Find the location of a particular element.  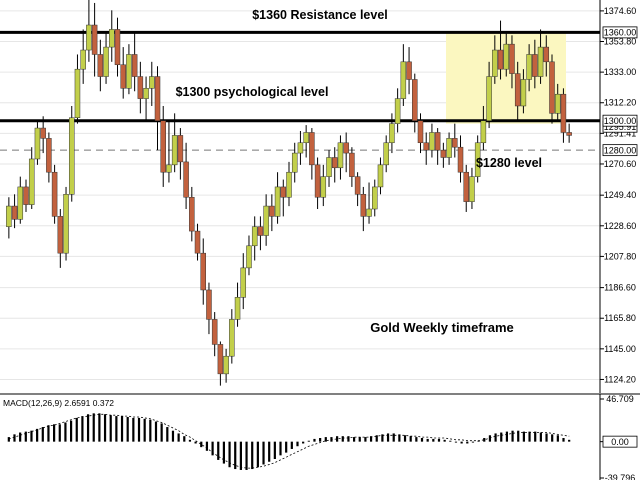

price-tick-label: 1145.00 is located at coordinates (620, 349).